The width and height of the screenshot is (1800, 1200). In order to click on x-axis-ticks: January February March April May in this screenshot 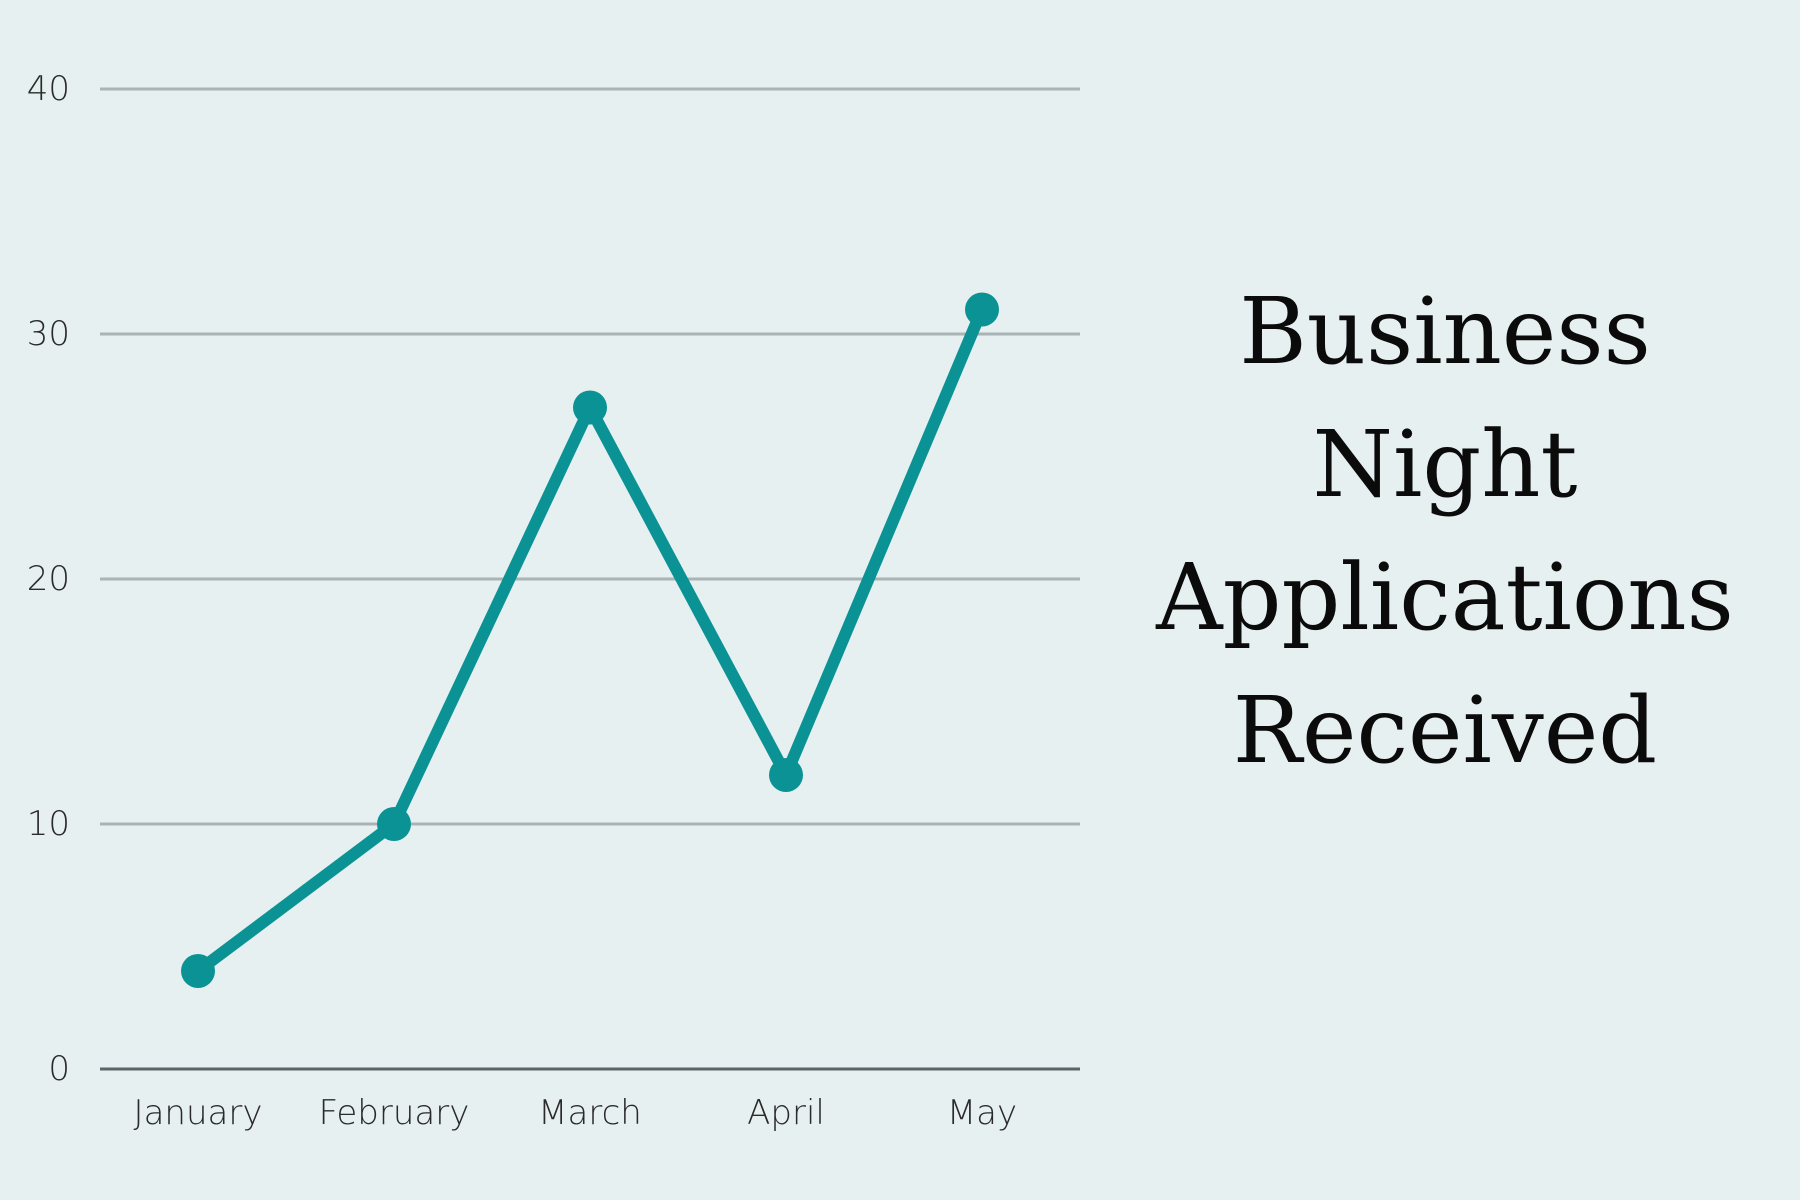, I will do `click(576, 1113)`.